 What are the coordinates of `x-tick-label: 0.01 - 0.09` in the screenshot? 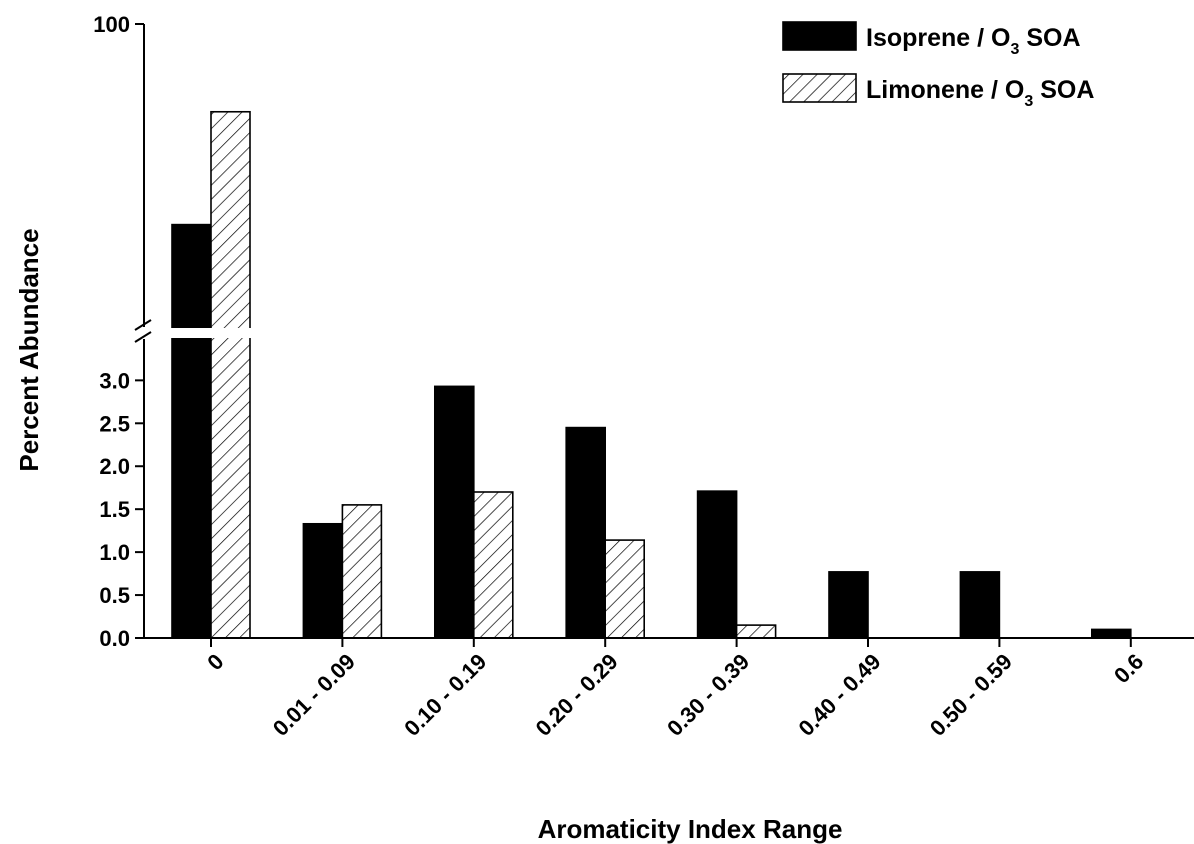 It's located at (314, 695).